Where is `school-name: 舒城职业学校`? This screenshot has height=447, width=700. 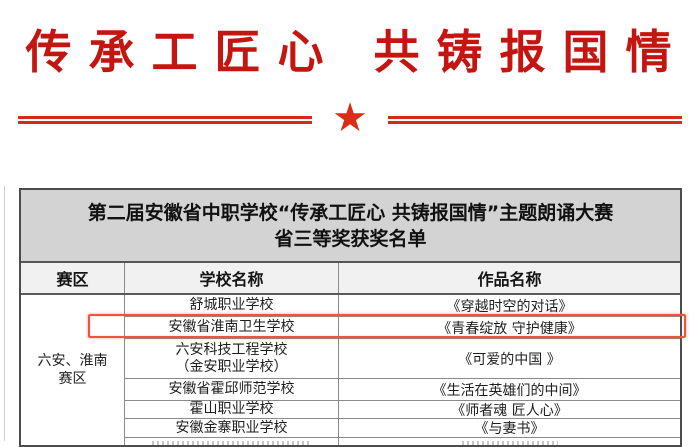
school-name: 舒城职业学校 is located at coordinates (231, 305).